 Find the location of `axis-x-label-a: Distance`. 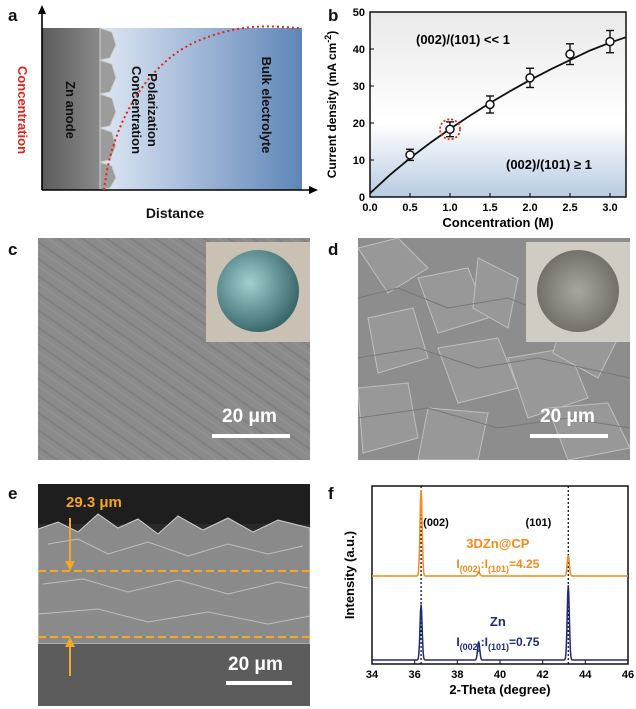

axis-x-label-a: Distance is located at coordinates (175, 213).